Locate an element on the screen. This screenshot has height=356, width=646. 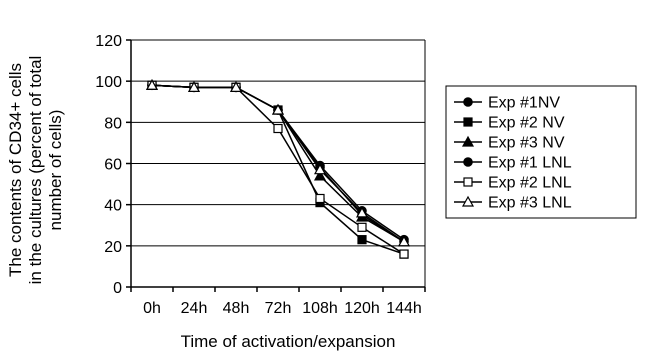
x-tick-label: 0h is located at coordinates (152, 308).